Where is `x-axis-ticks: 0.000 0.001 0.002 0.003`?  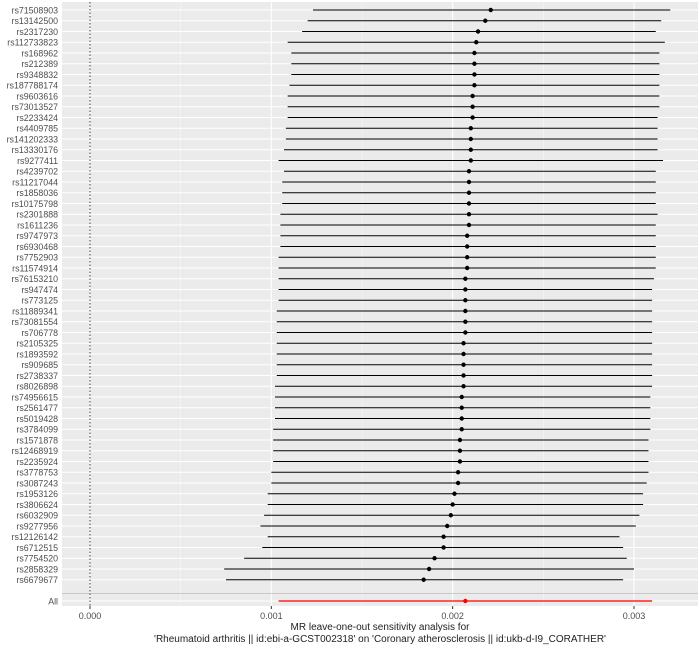
x-axis-ticks: 0.000 0.001 0.002 0.003 is located at coordinates (362, 613).